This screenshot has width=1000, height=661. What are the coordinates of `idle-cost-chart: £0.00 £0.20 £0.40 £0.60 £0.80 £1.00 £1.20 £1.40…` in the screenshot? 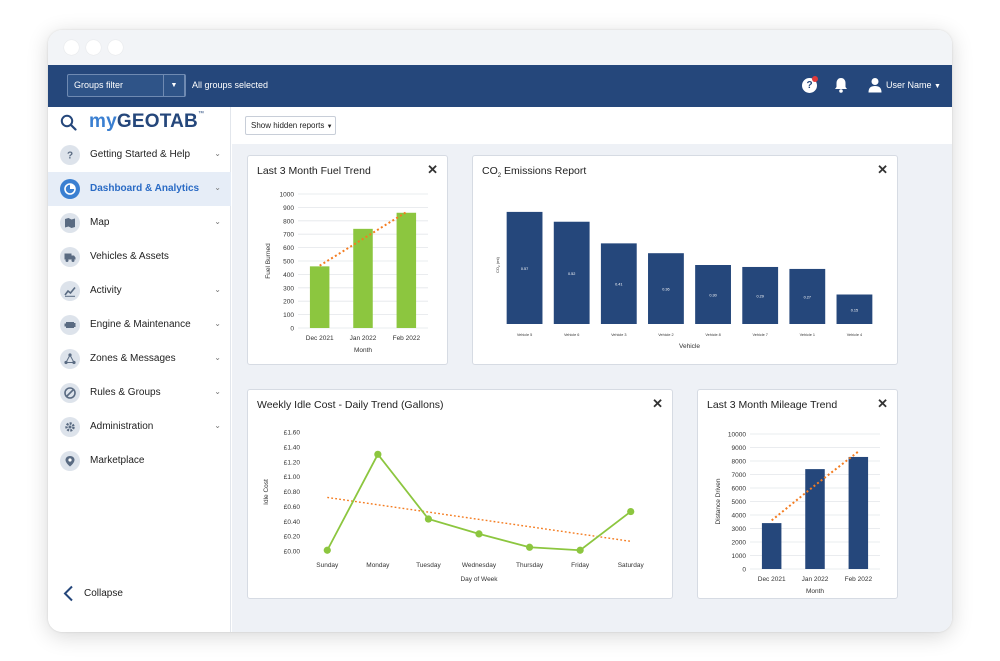 It's located at (454, 507).